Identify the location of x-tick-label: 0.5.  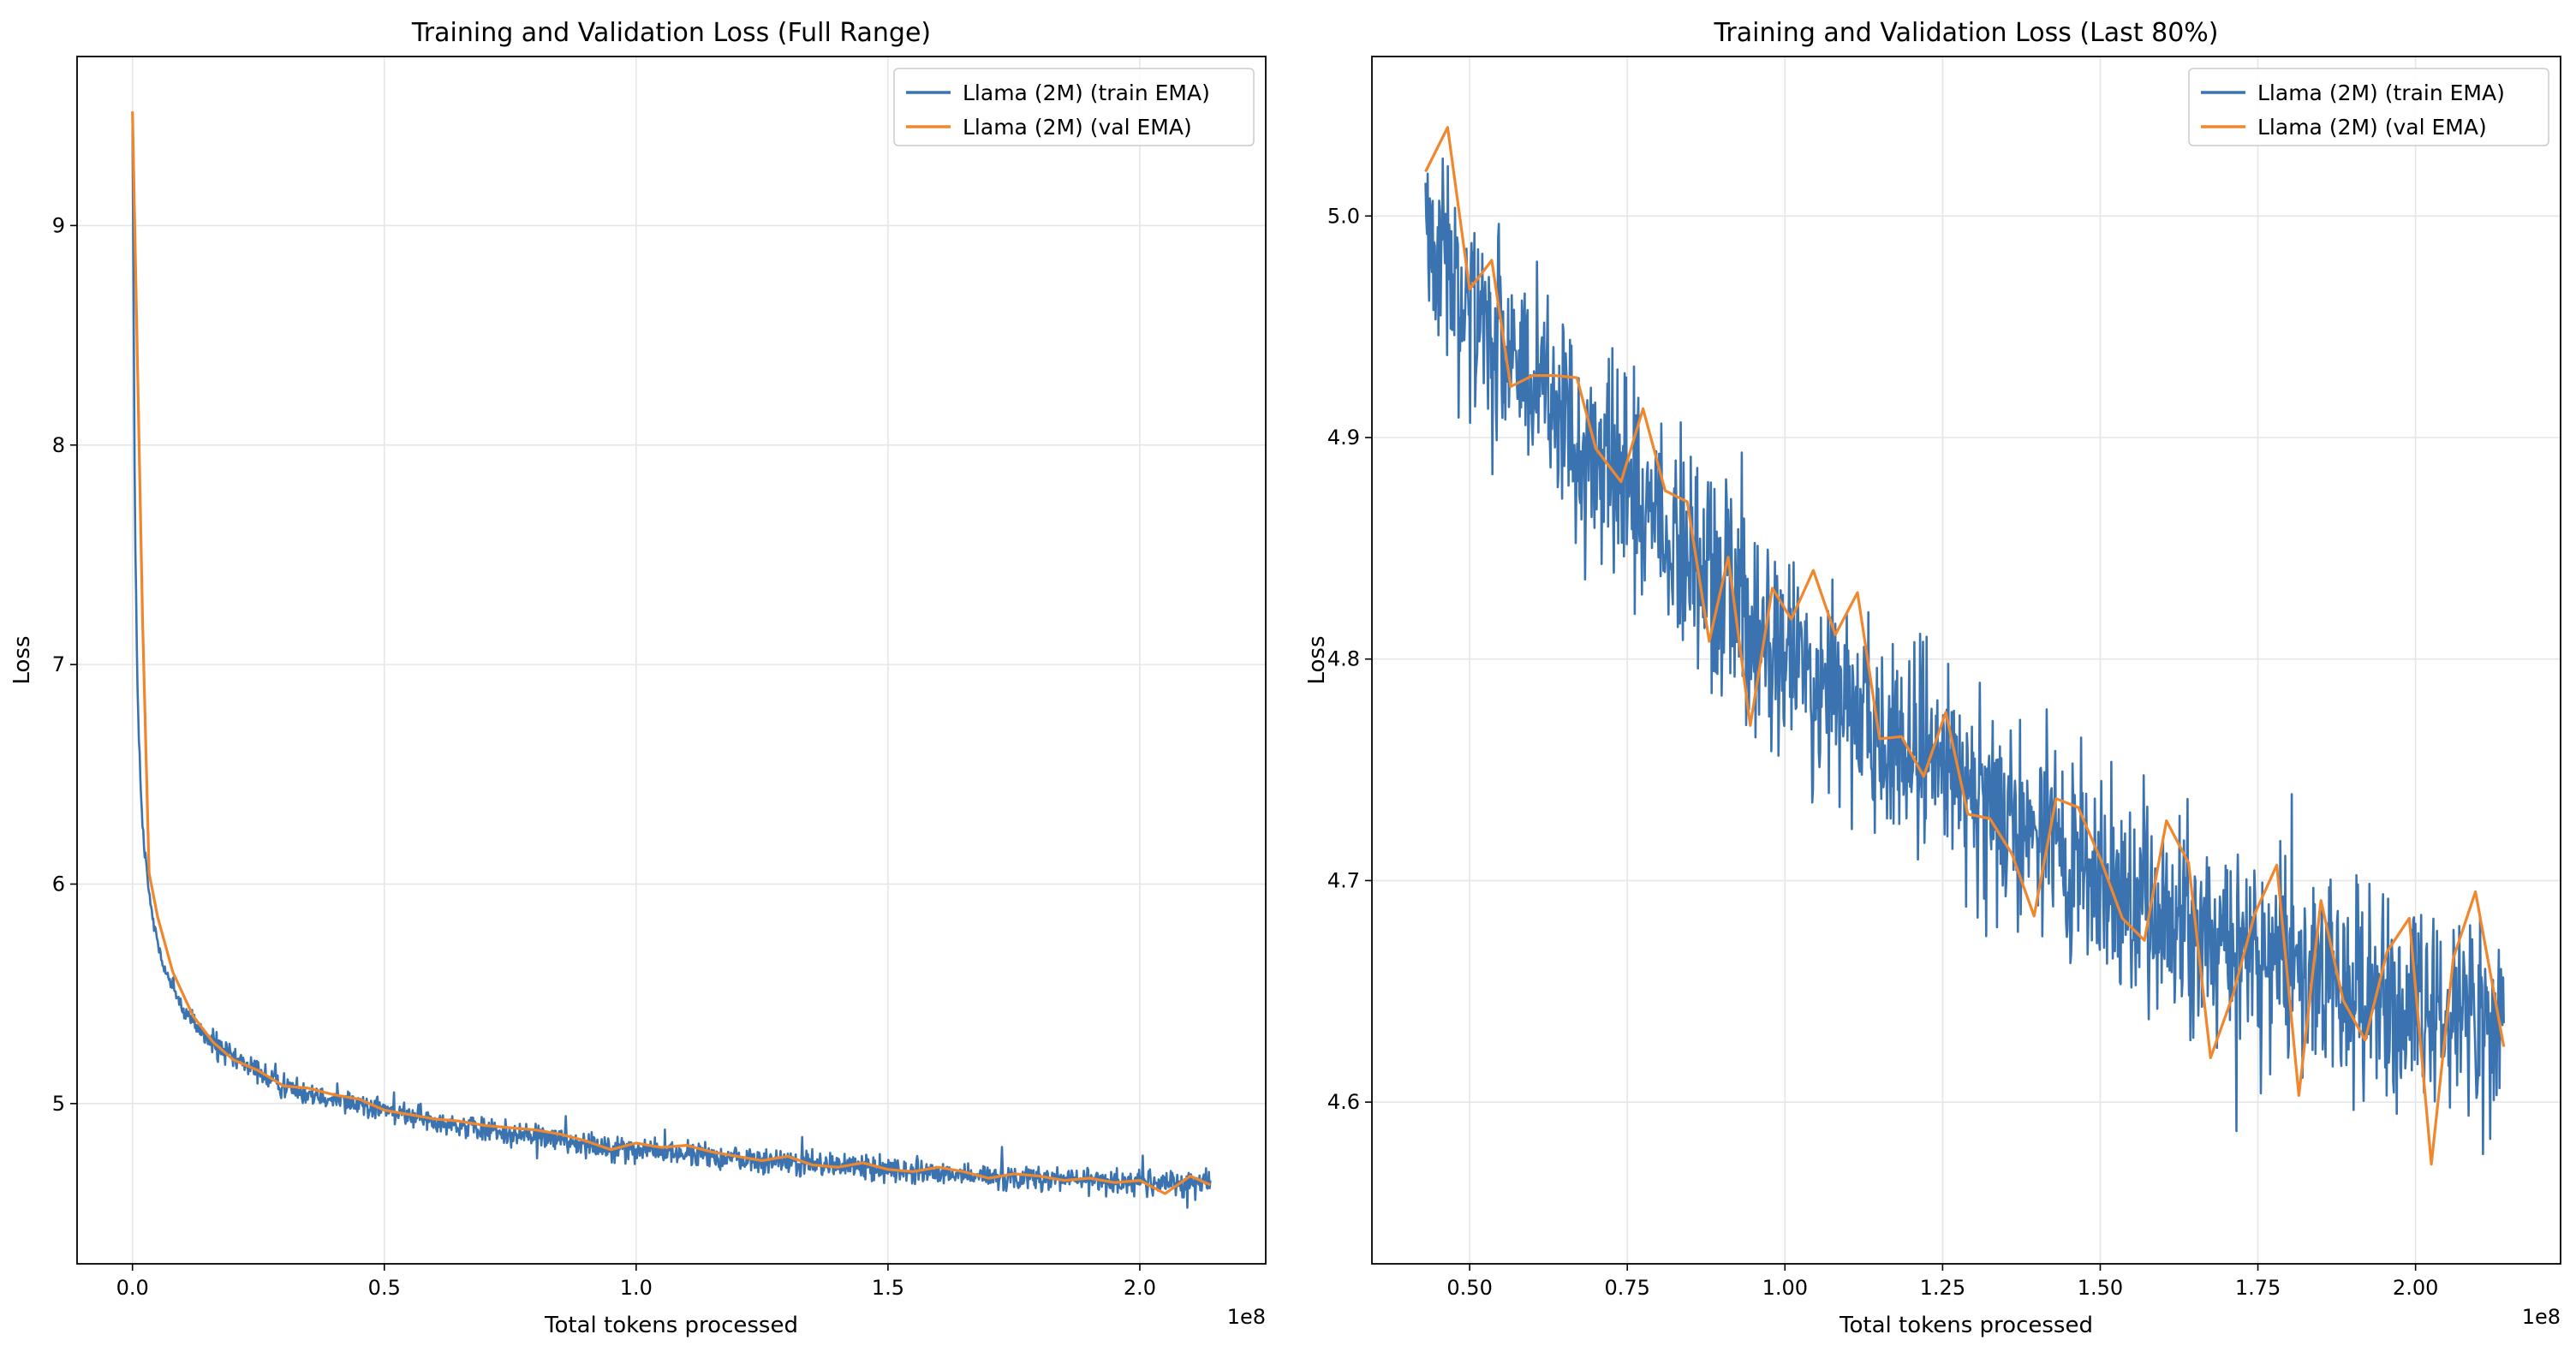
(384, 1288).